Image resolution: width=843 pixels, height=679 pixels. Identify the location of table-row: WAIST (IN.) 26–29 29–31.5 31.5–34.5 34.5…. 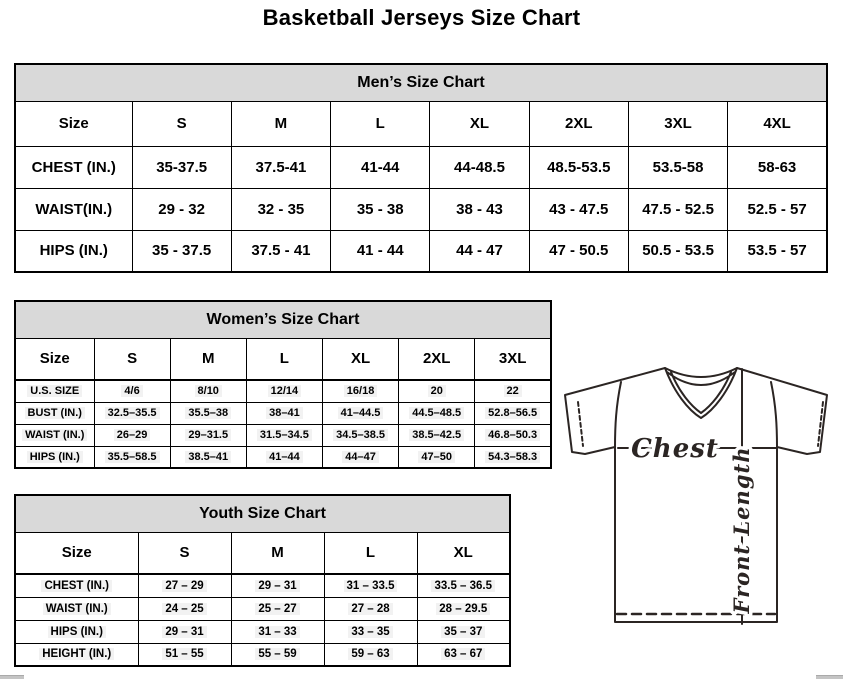
(283, 435).